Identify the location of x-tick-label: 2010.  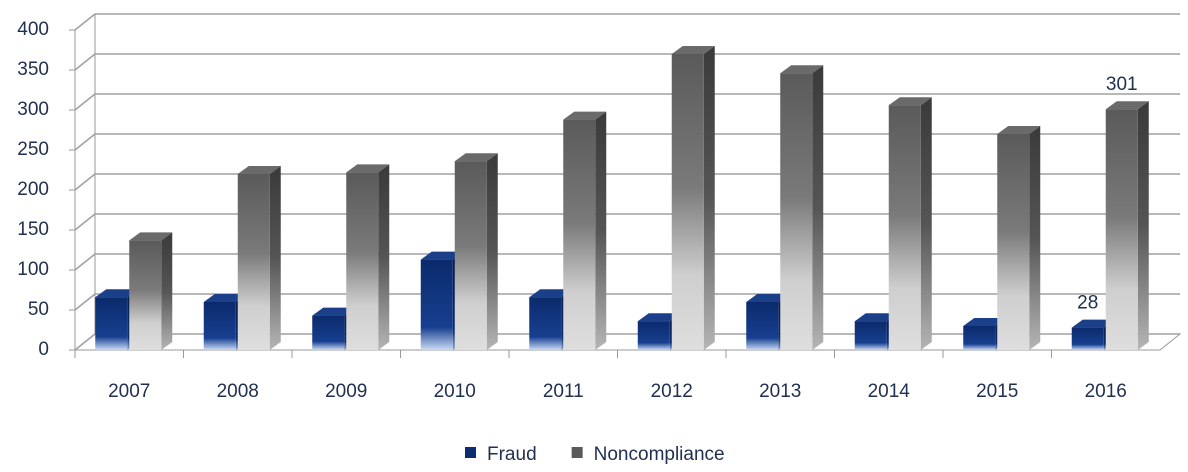
(455, 391).